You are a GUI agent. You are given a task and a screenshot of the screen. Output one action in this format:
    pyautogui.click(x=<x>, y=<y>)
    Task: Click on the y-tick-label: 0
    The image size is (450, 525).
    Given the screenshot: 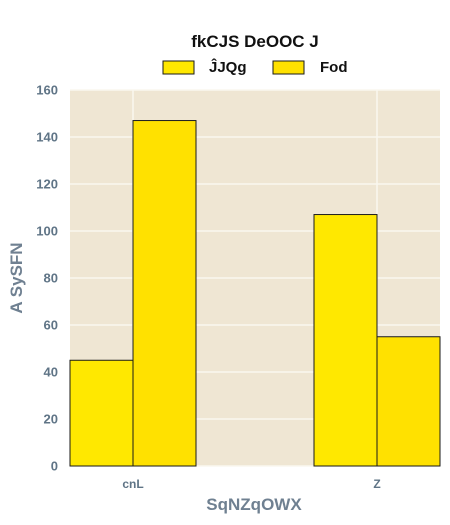 What is the action you would take?
    pyautogui.click(x=54, y=466)
    